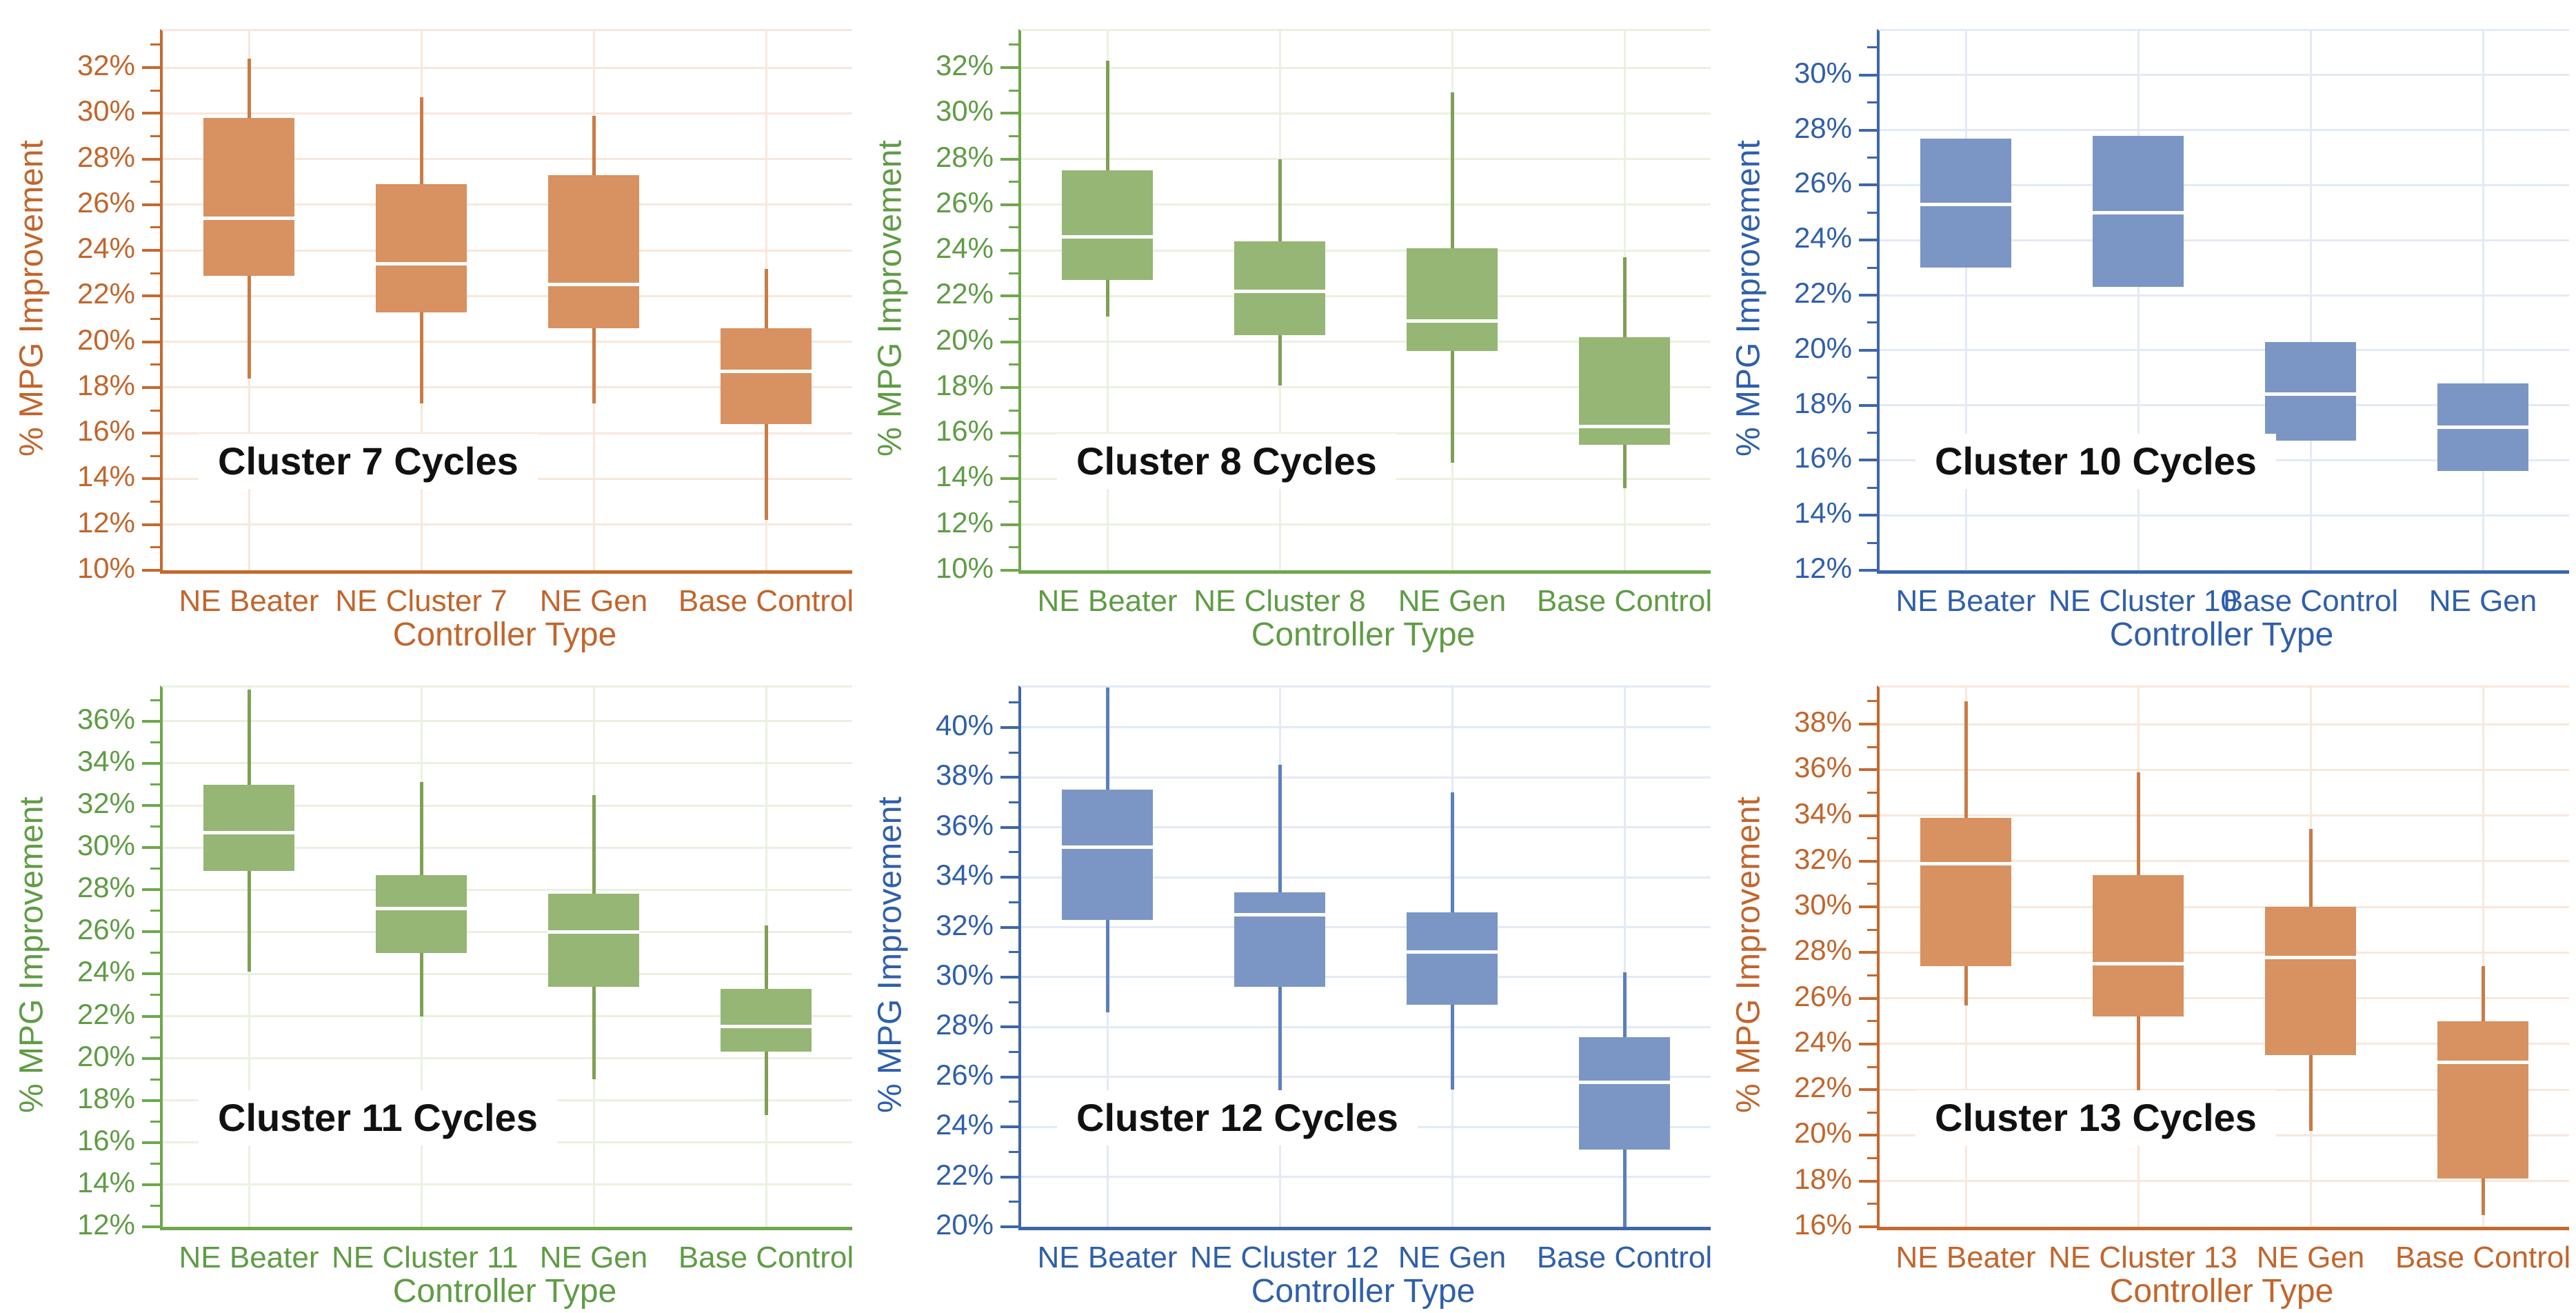  Describe the element at coordinates (1363, 1291) in the screenshot. I see `x-axis-title: Controller Type` at that location.